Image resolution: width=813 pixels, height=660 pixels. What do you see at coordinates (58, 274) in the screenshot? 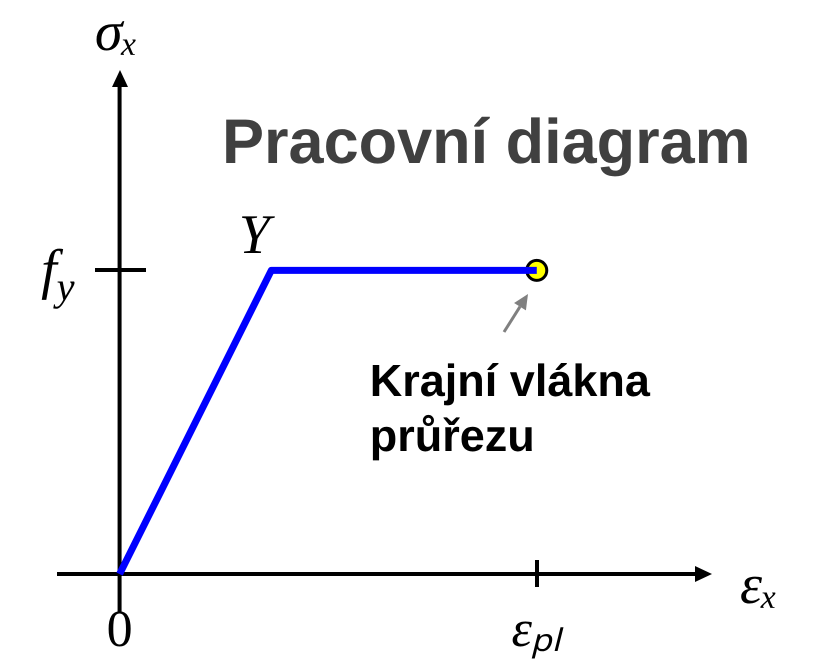
I see `text: f$_{y}$` at bounding box center [58, 274].